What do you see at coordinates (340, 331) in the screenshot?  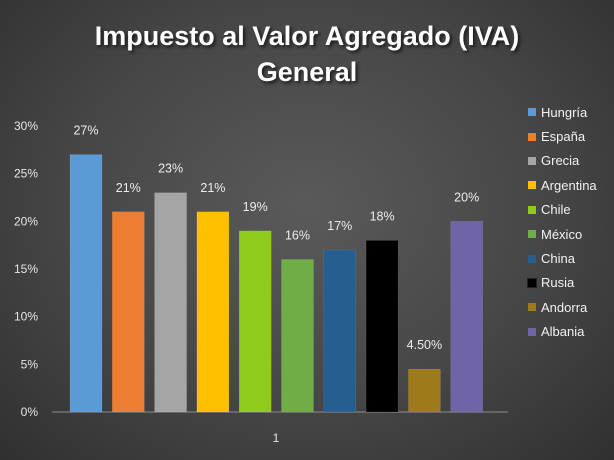 I see `bar-china` at bounding box center [340, 331].